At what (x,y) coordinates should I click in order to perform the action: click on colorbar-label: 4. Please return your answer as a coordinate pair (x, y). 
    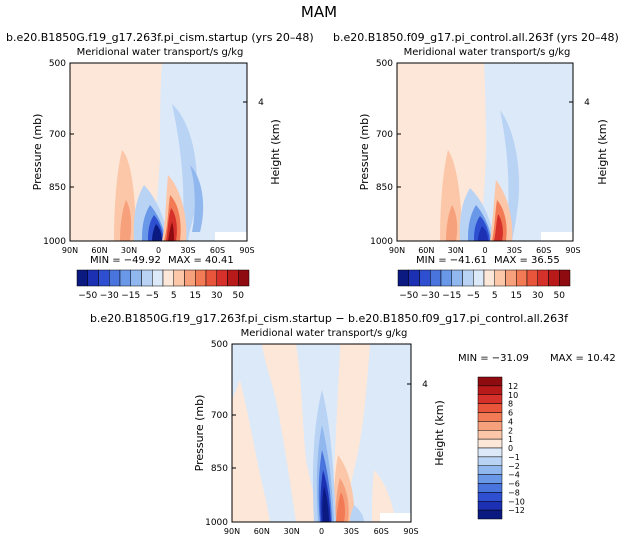
    Looking at the image, I should click on (510, 421).